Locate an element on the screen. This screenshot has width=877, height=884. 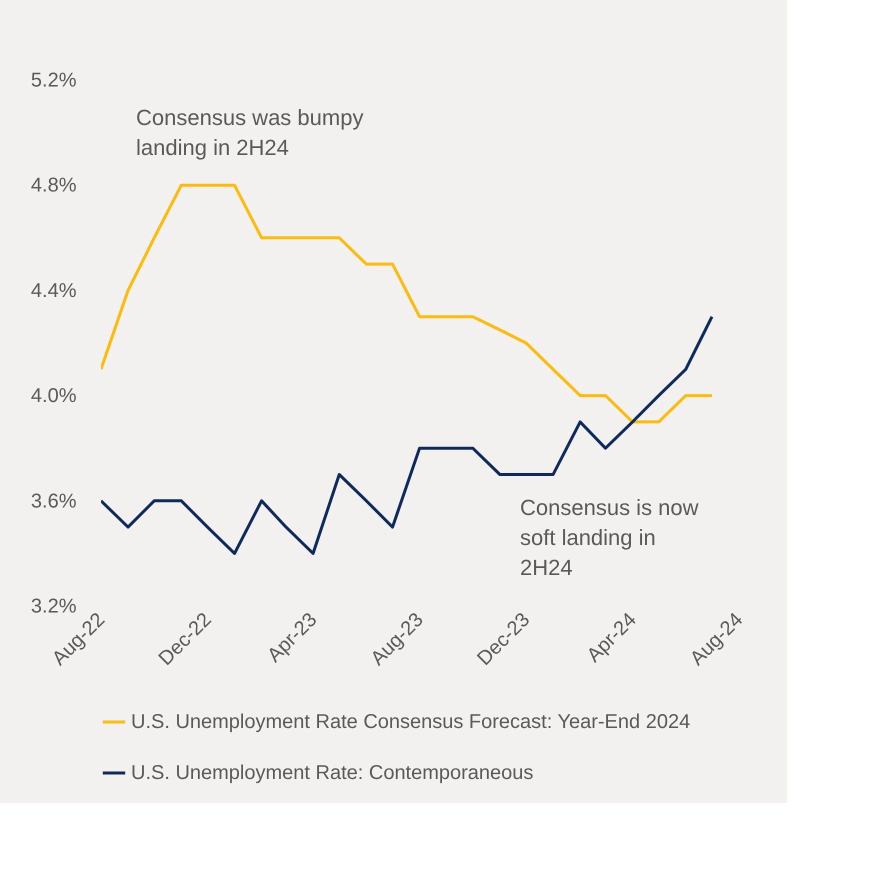
y-tick-label: 4.8% is located at coordinates (53, 185).